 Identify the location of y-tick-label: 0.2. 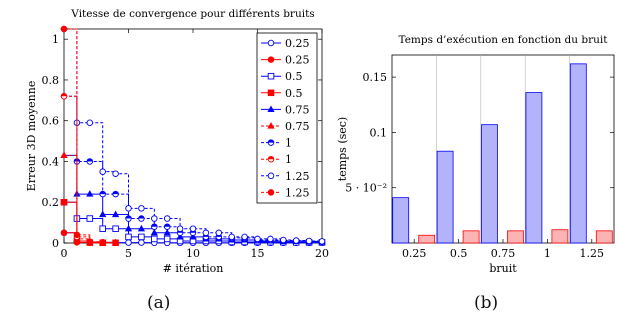
(51, 202).